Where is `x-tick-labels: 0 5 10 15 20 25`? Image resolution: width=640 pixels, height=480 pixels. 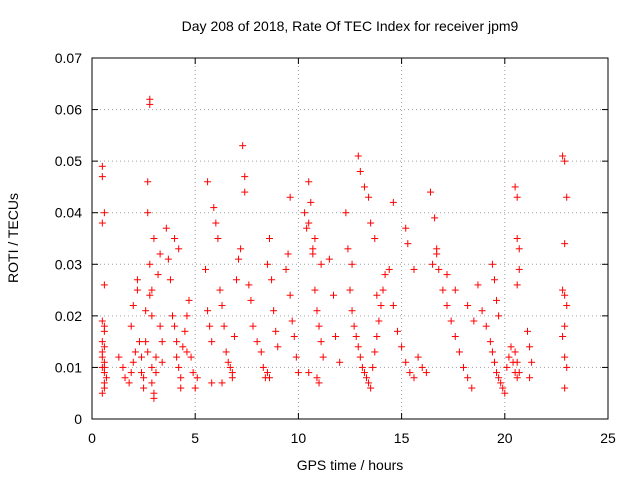
x-tick-labels: 0 5 10 15 20 25 is located at coordinates (352, 438).